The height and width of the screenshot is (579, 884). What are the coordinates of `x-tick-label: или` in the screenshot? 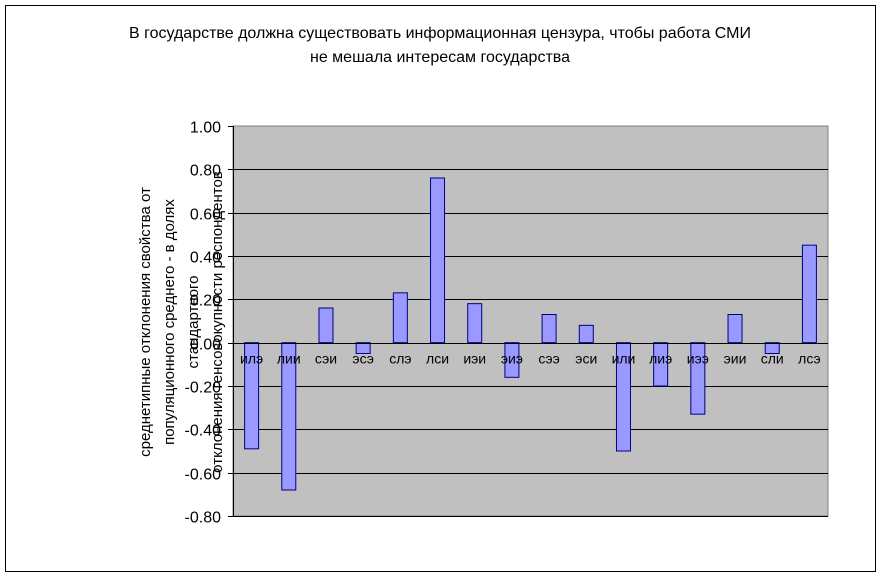 It's located at (624, 359).